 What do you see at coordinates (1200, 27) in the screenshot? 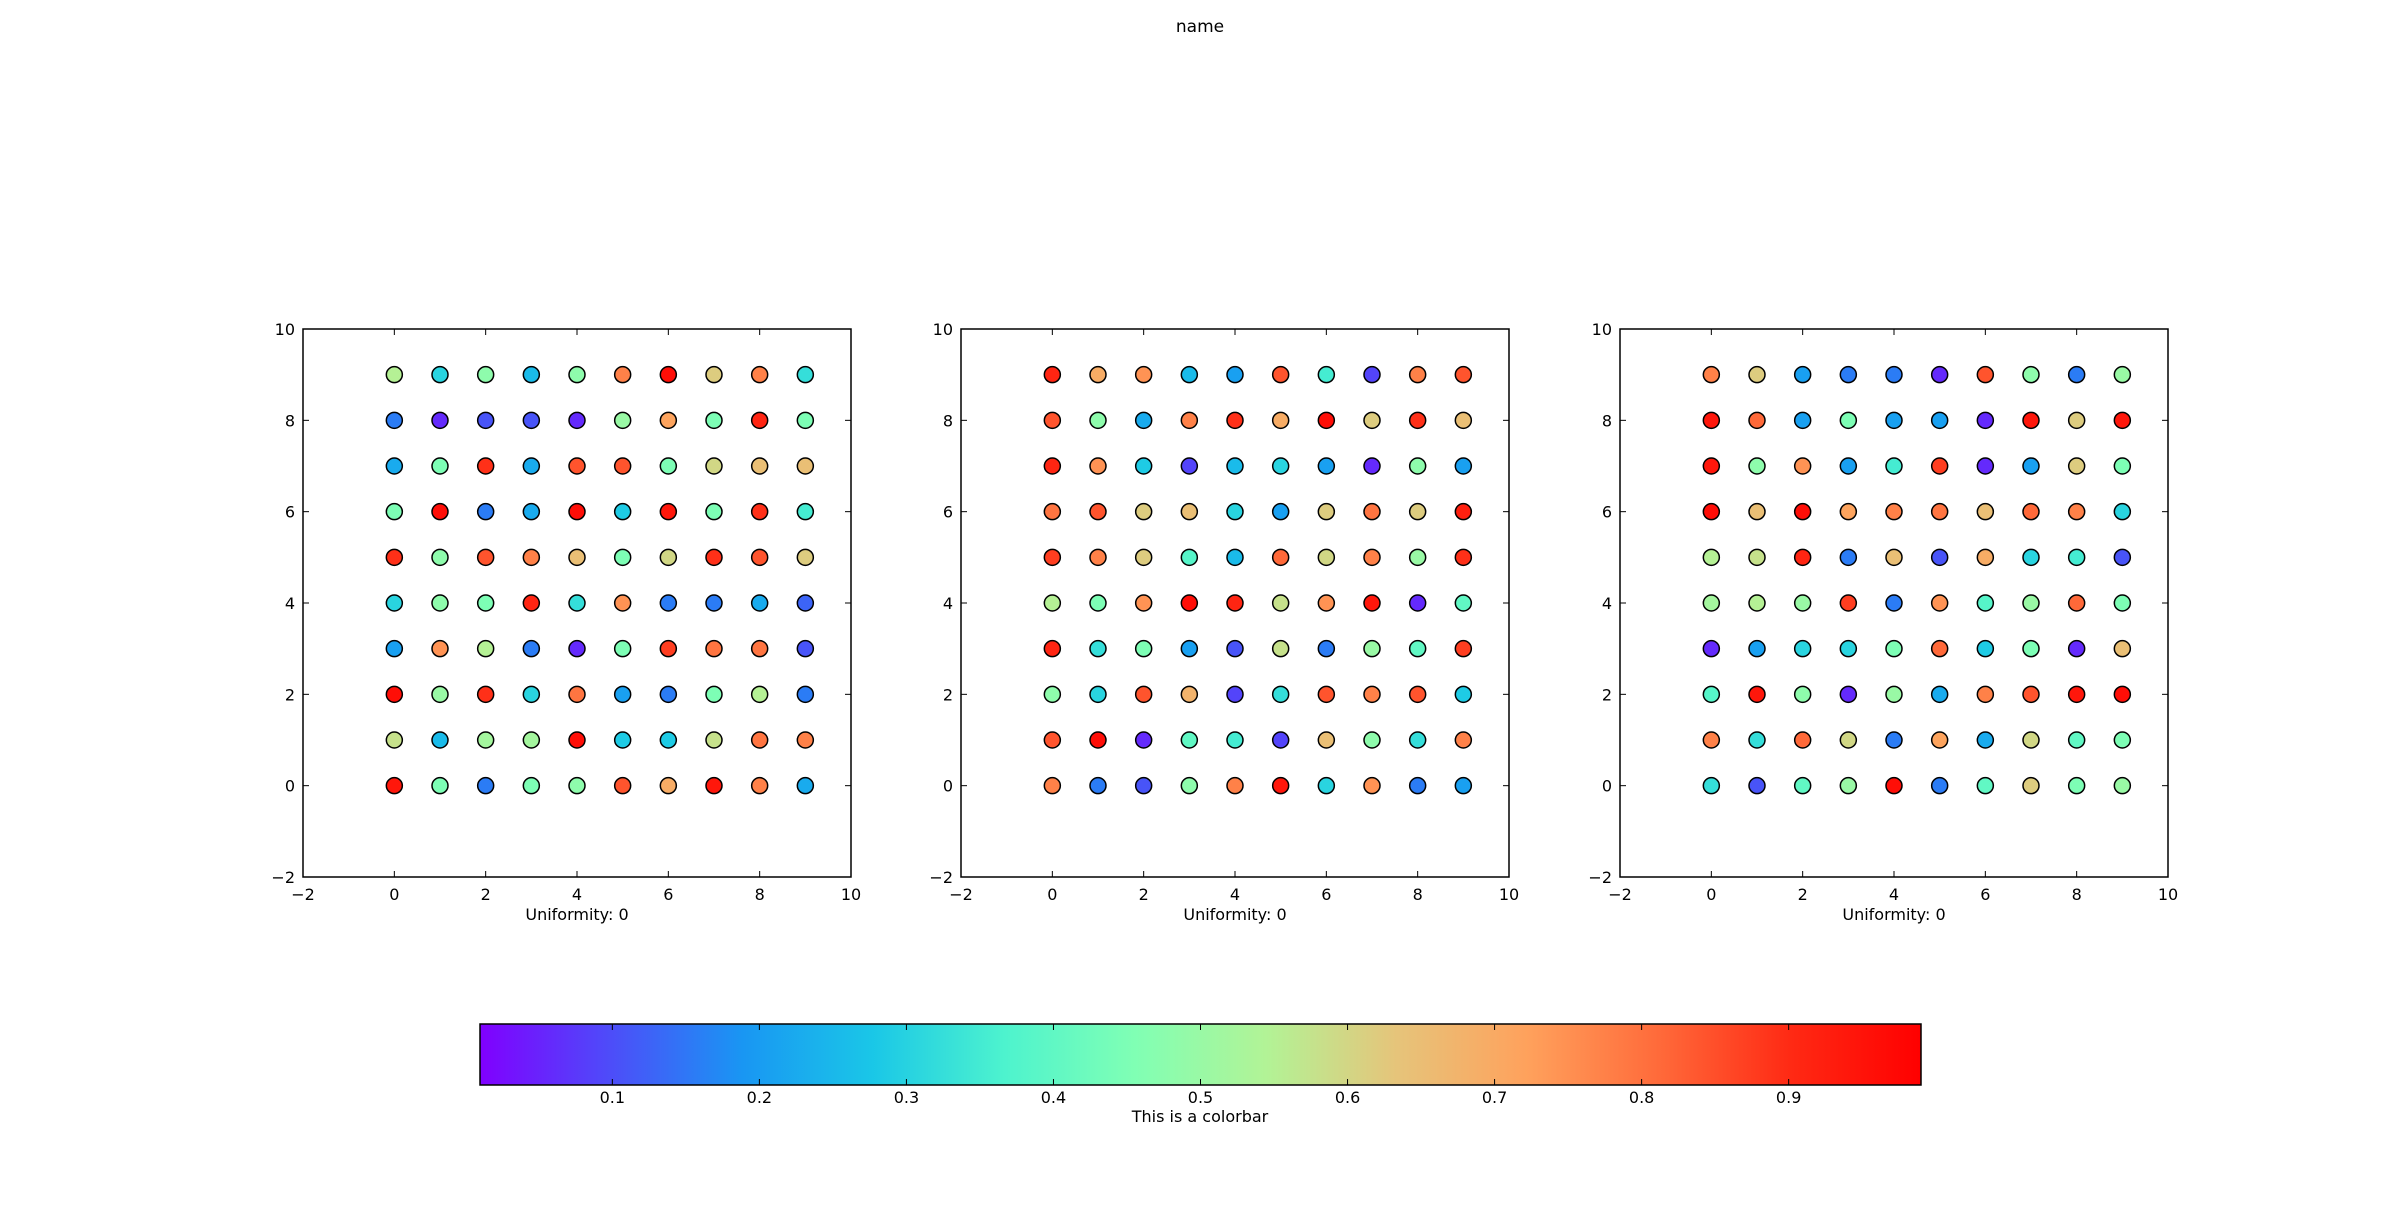
I see `figure-title: name` at bounding box center [1200, 27].